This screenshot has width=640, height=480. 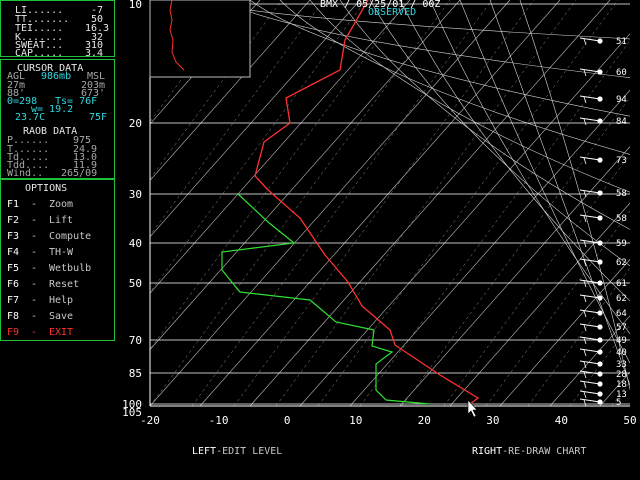 I want to click on wind-speed-label: 5, so click(x=618, y=403).